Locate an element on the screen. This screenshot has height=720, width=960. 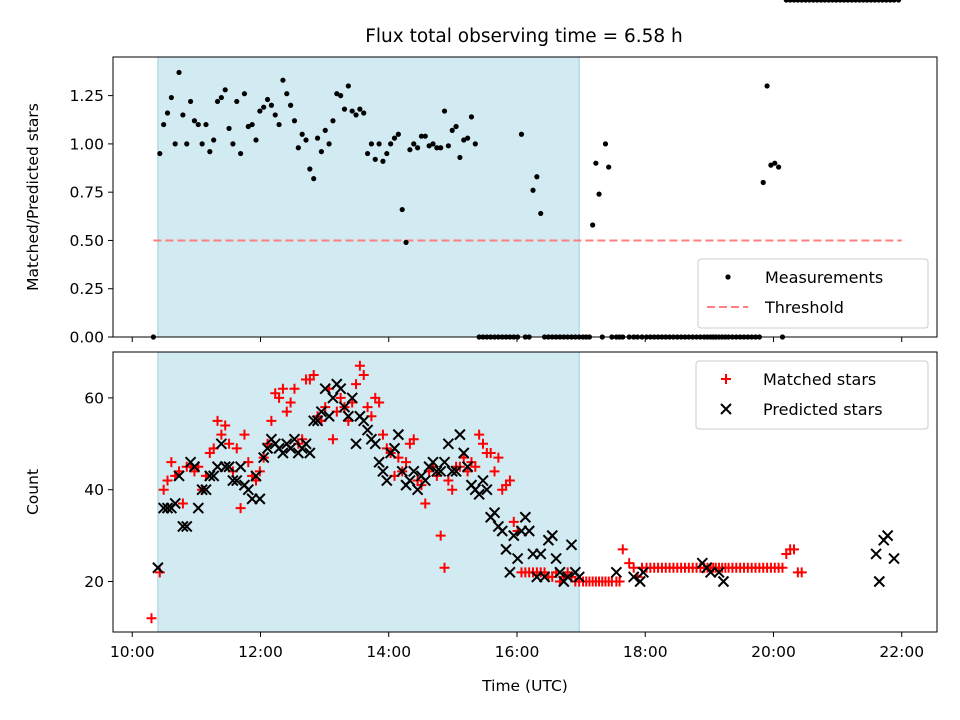
chart-title: Flux total observing time = 6.58 h is located at coordinates (524, 36).